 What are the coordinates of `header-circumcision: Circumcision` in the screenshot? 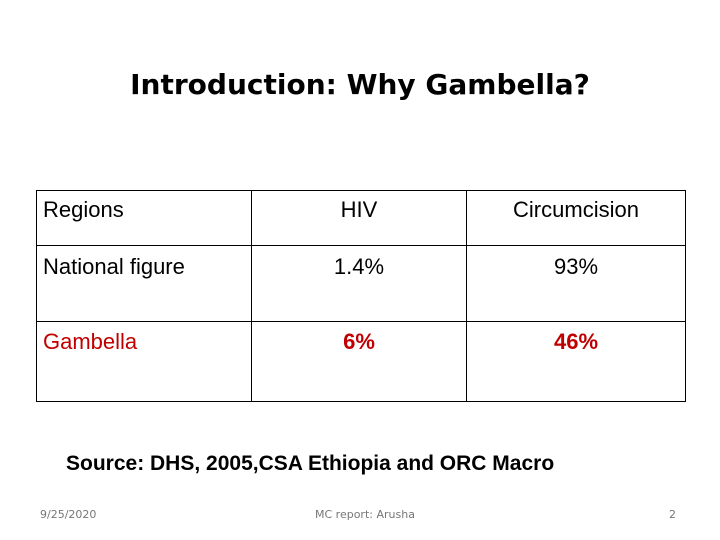 It's located at (576, 218).